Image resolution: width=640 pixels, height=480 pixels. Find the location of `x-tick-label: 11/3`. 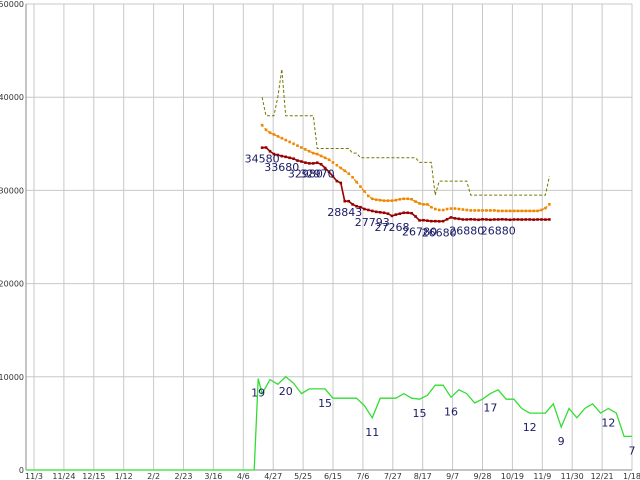

x-tick-label: 11/3 is located at coordinates (34, 476).